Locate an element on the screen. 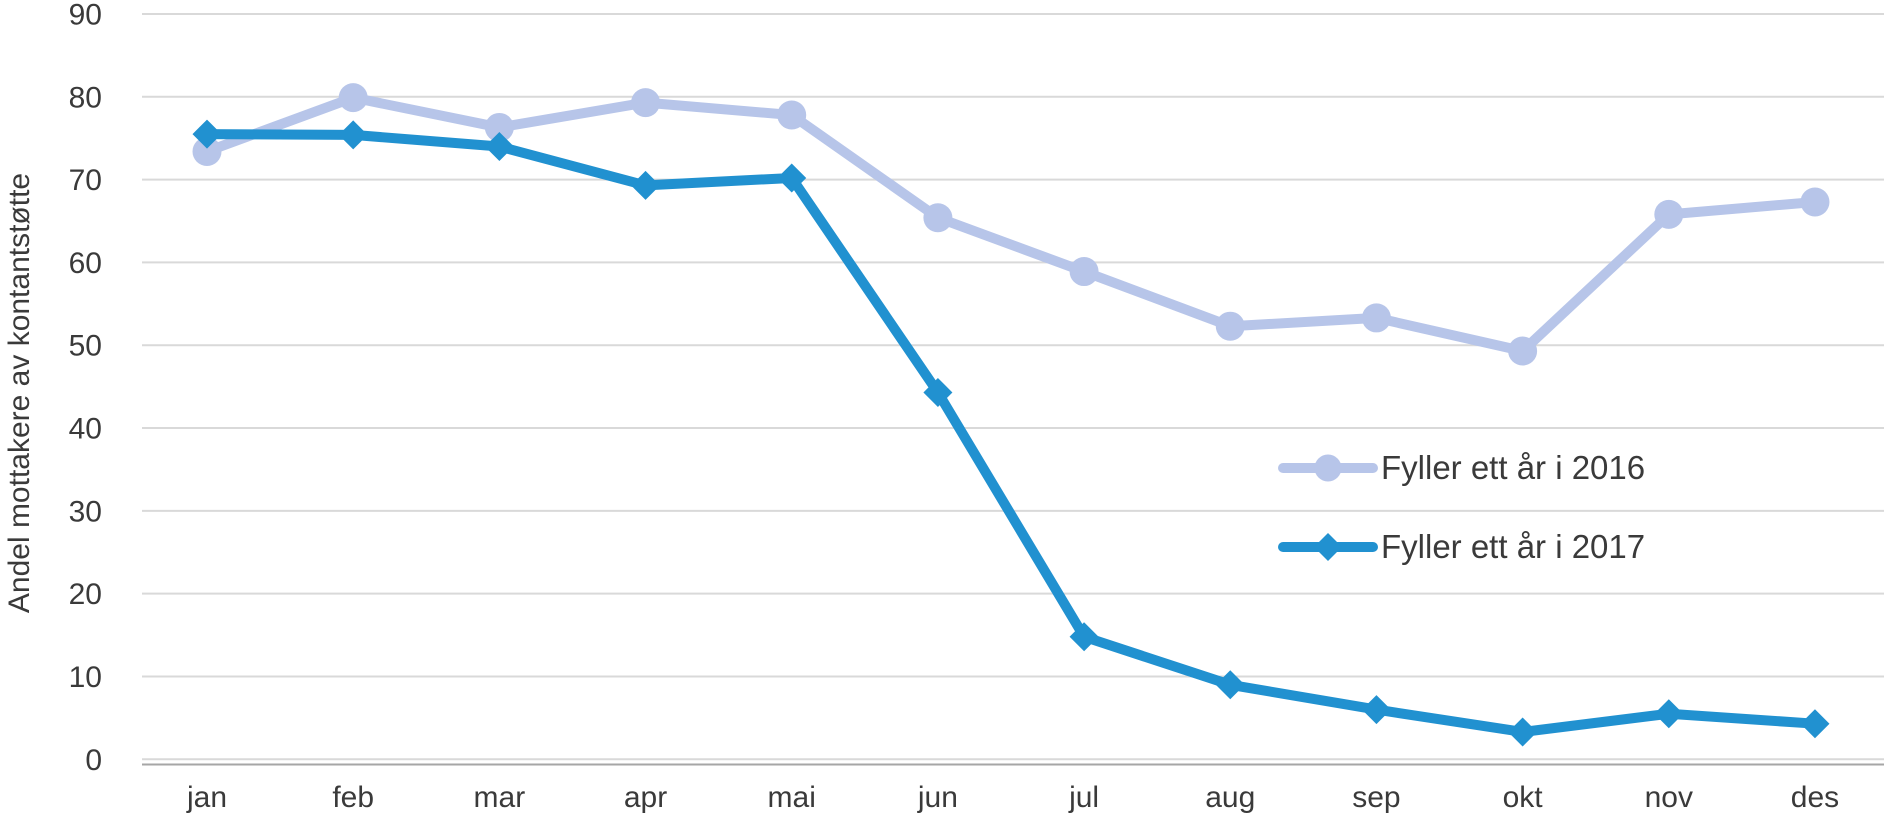 This screenshot has width=1890, height=828. legend-swatch-2016-icon is located at coordinates (1328, 468).